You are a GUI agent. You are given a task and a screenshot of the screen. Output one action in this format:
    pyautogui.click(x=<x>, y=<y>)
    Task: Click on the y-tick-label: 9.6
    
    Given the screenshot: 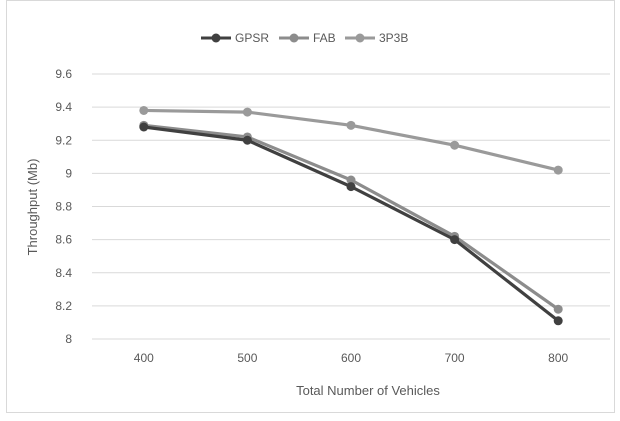 What is the action you would take?
    pyautogui.click(x=63, y=74)
    